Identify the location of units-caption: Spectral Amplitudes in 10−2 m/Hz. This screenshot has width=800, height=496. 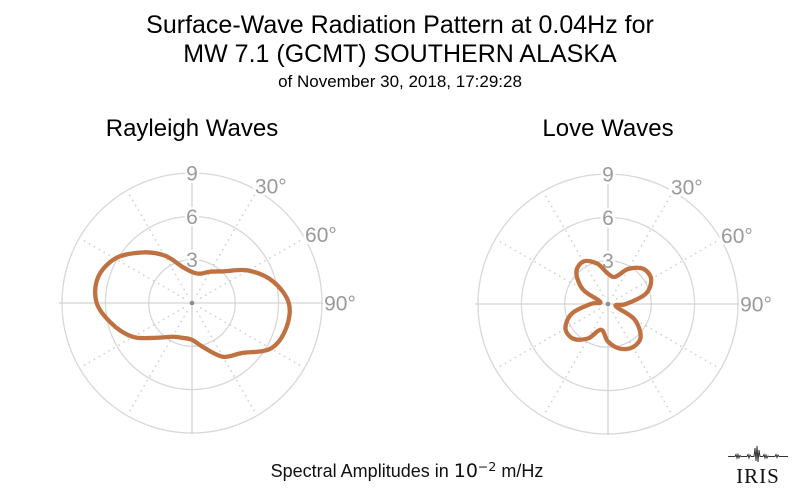
(400, 469).